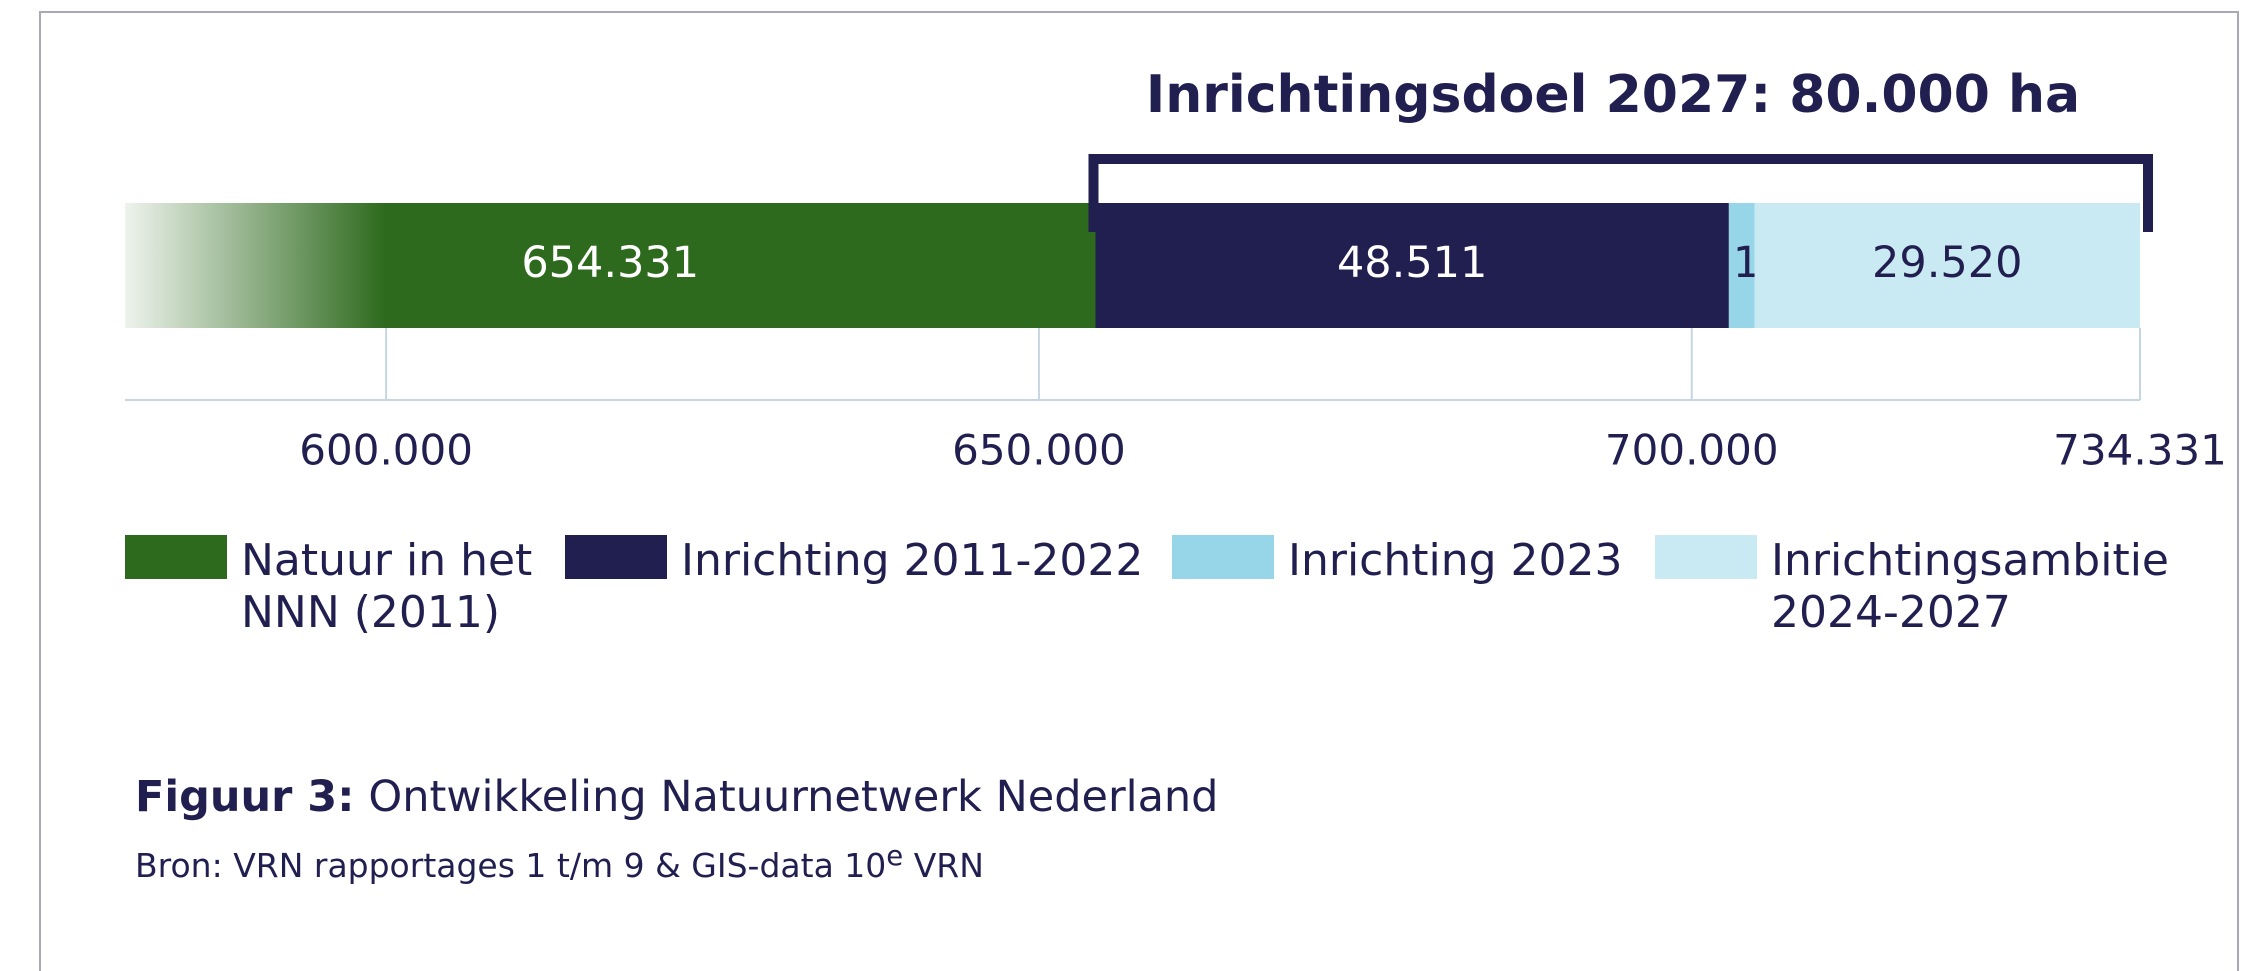 The height and width of the screenshot is (971, 2254). Describe the element at coordinates (1692, 450) in the screenshot. I see `x-tick-label: 700.000` at that location.